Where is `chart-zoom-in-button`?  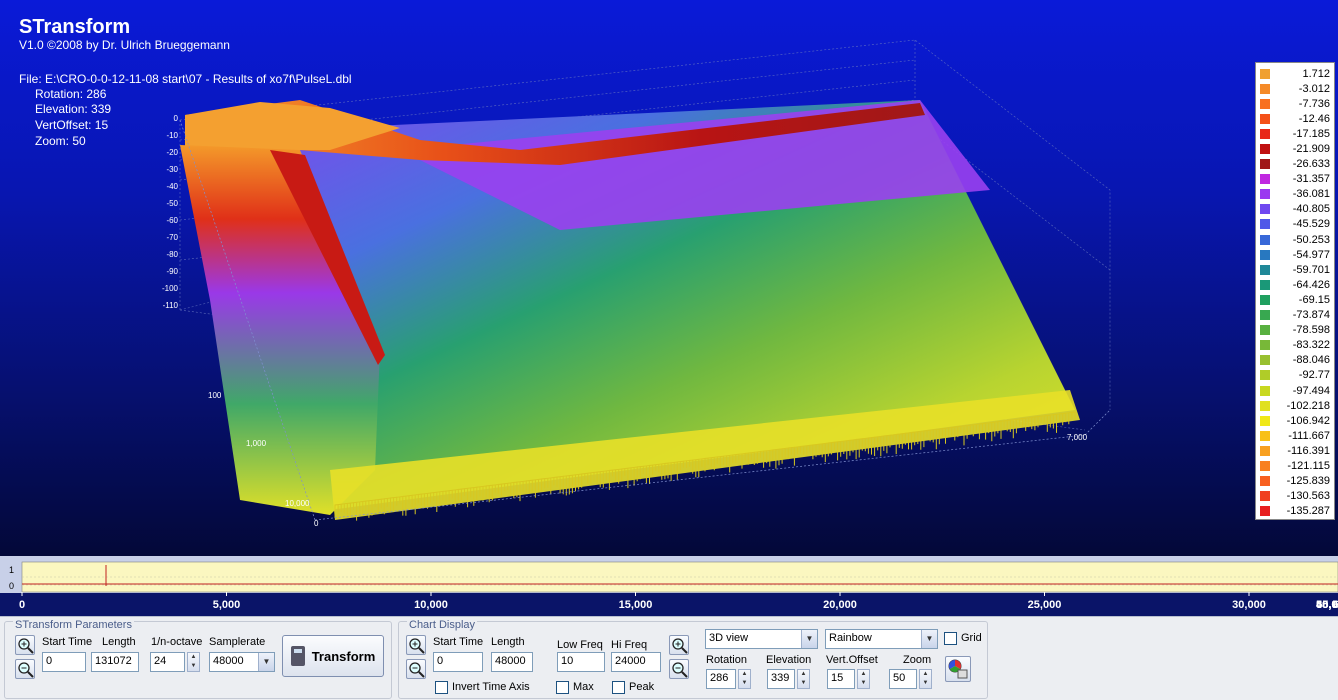
chart-zoom-in-button is located at coordinates (416, 645).